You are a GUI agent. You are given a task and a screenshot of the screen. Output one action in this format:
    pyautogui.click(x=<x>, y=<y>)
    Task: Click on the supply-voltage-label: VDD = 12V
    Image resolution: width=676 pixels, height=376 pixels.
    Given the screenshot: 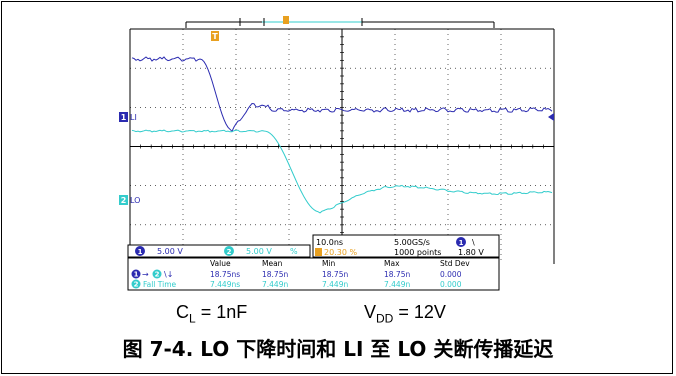 What is the action you would take?
    pyautogui.click(x=405, y=314)
    